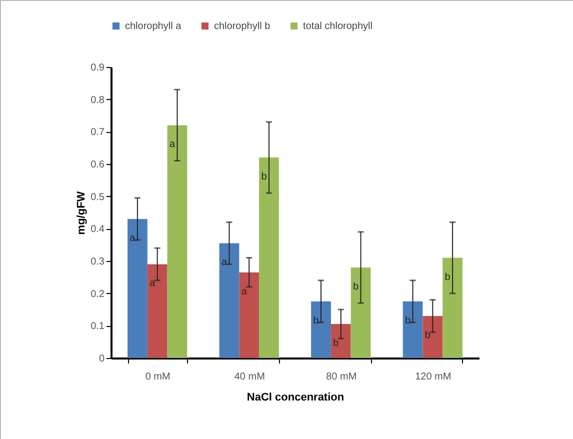  Describe the element at coordinates (97, 230) in the screenshot. I see `y-tick-label: 0.4` at that location.